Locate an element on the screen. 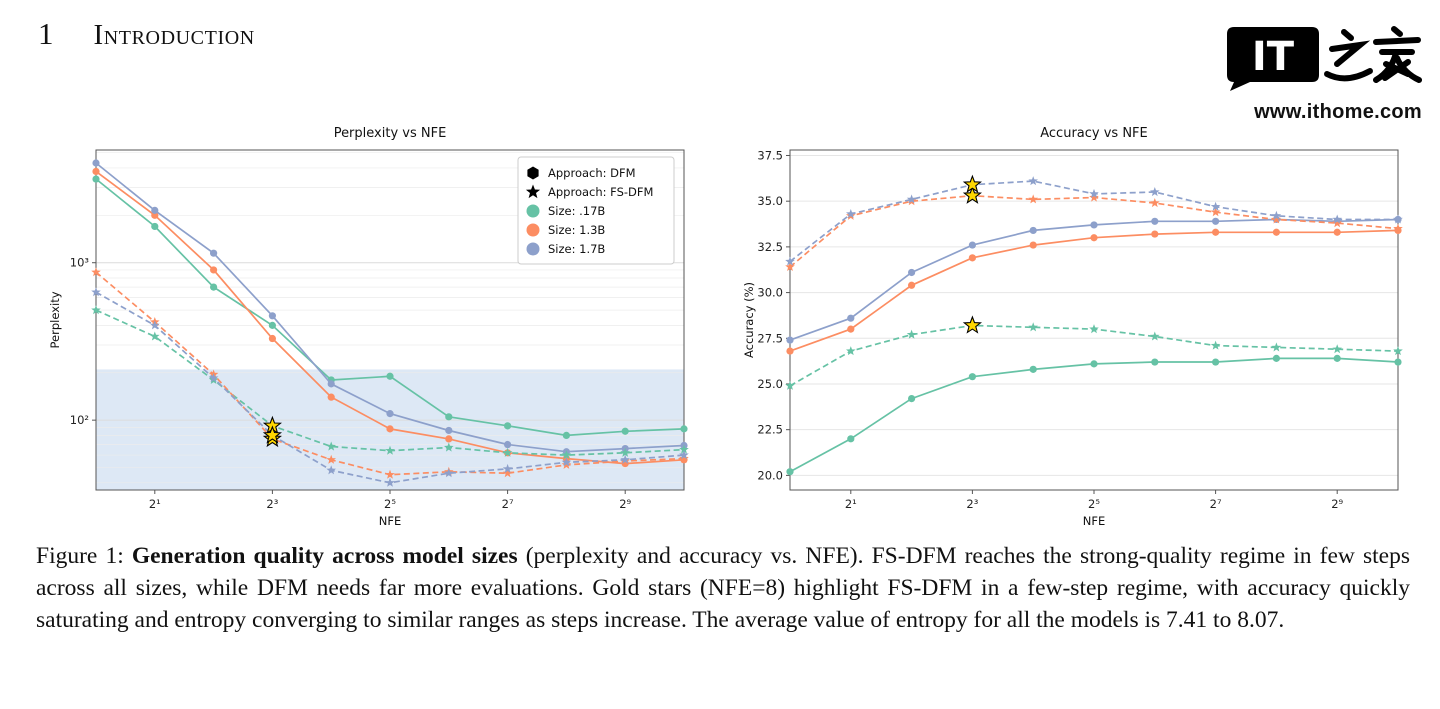 The image size is (1440, 709). svg-text: Accuracy (%) is located at coordinates (749, 320).